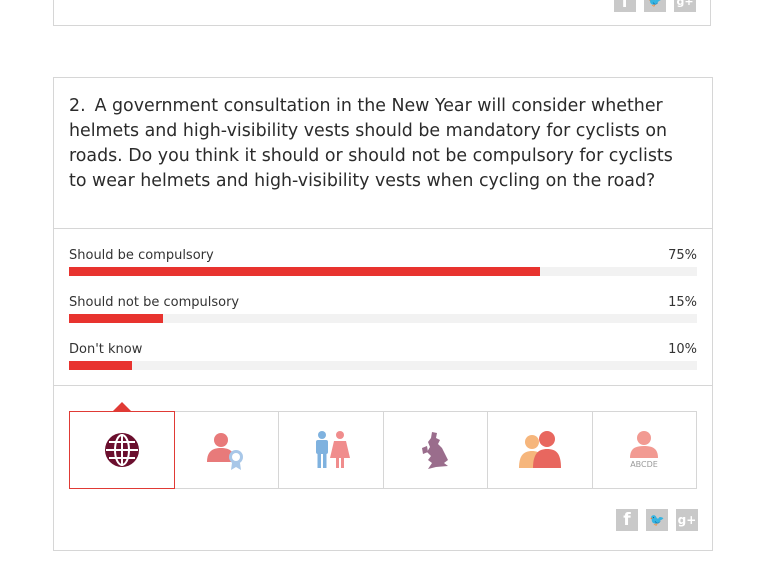 This screenshot has width=766, height=587. Describe the element at coordinates (382, 13) in the screenshot. I see `previous-question-card: f 🐦 g+` at that location.